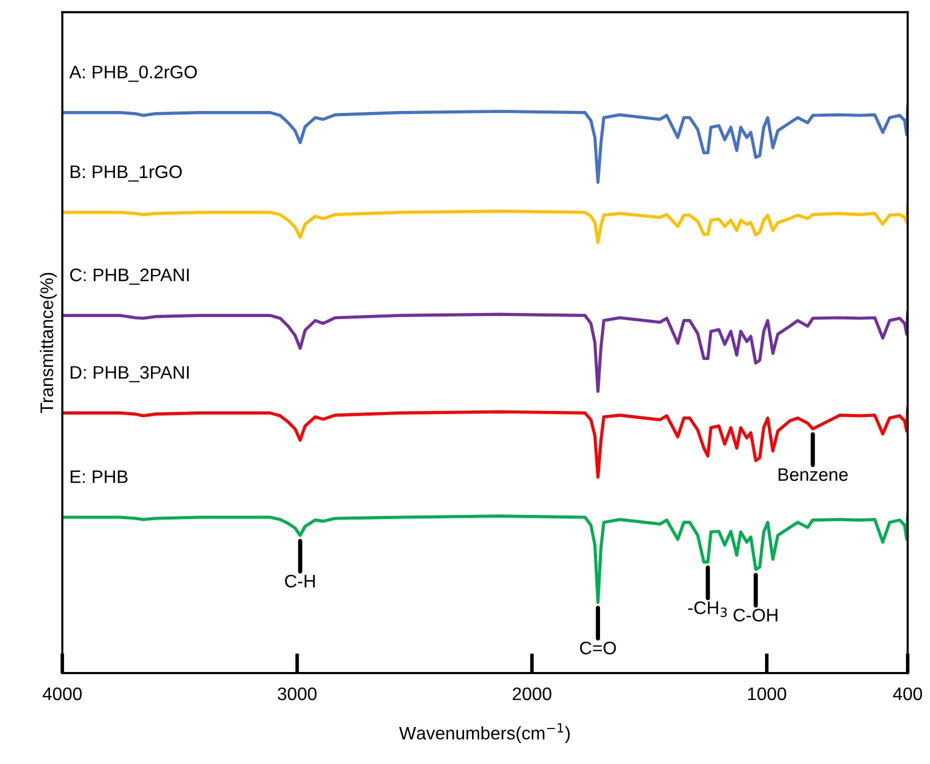  What do you see at coordinates (62, 693) in the screenshot?
I see `x-tick-label: 4000` at bounding box center [62, 693].